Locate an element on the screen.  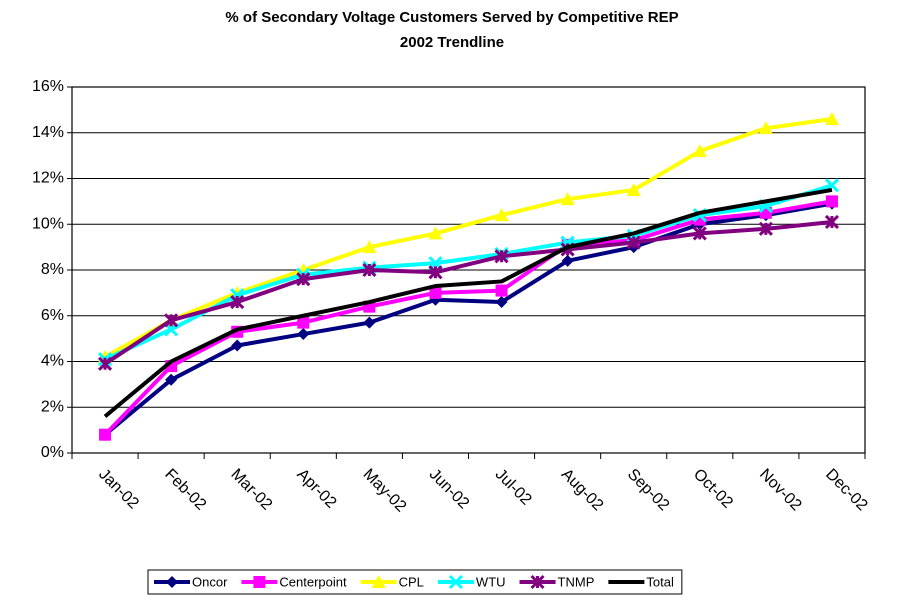
legend-box is located at coordinates (415, 582).